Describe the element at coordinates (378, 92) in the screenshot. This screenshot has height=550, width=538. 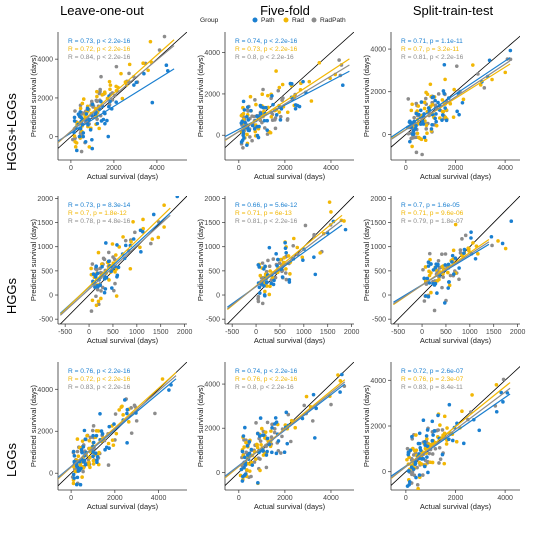
I see `y-tick-label: 2000` at that location.